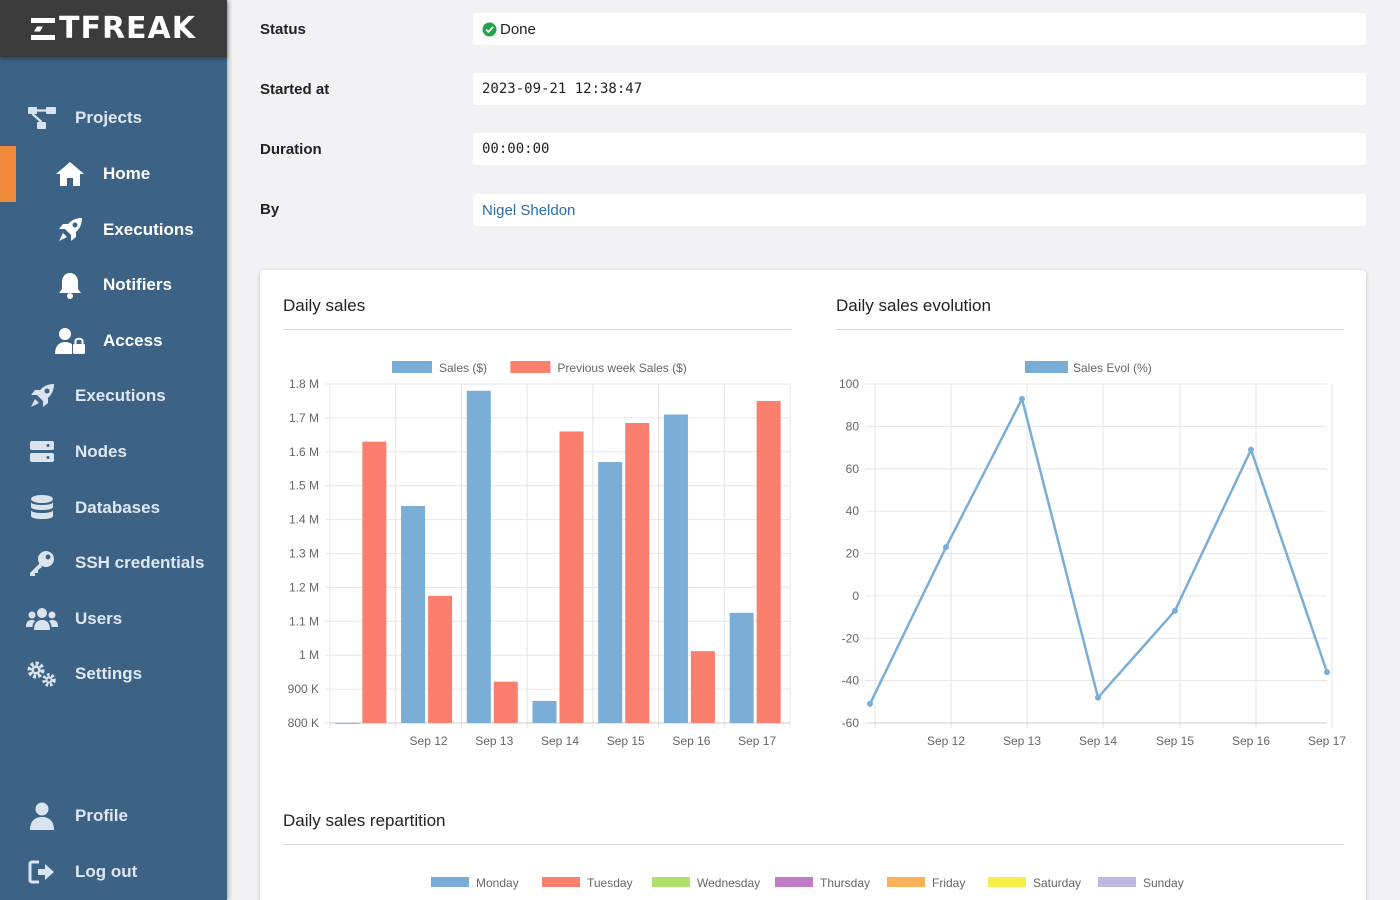  Describe the element at coordinates (497, 883) in the screenshot. I see `legend-label: Monday` at that location.